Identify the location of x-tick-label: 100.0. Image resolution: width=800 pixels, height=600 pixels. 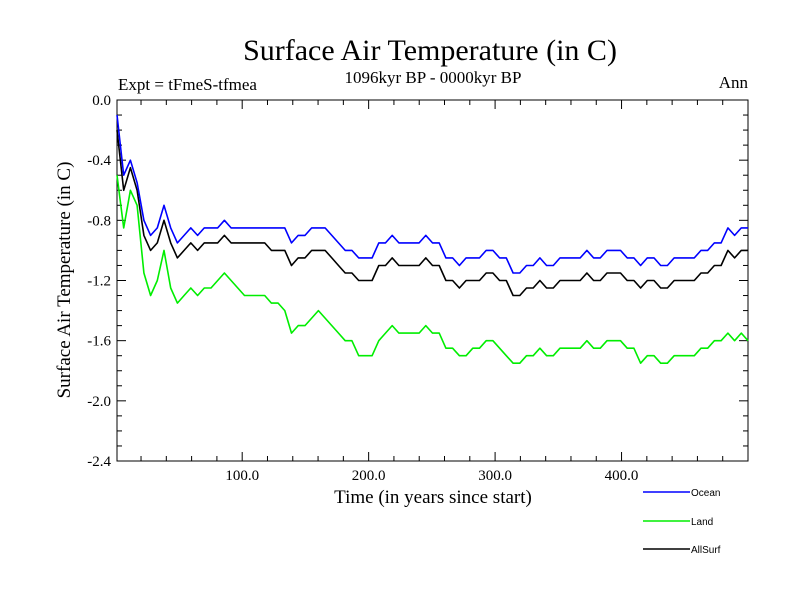
(242, 476).